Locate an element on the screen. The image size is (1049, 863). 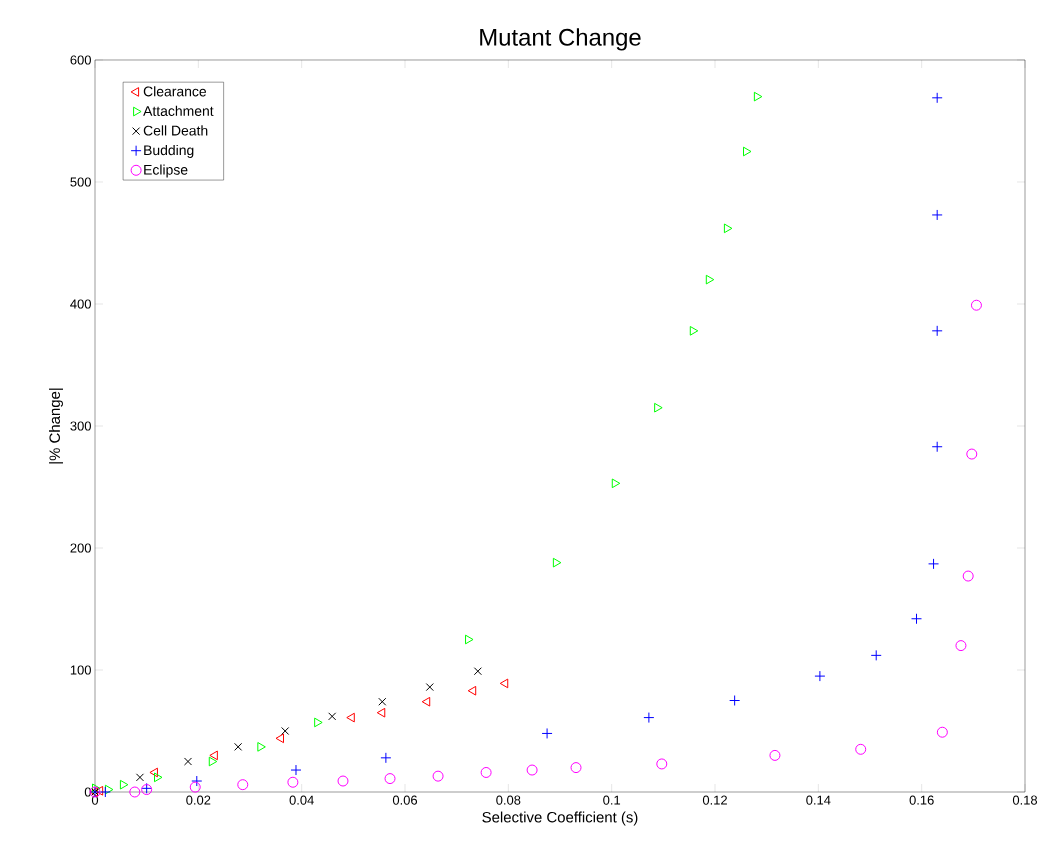
x-tick-label: 0.08 is located at coordinates (508, 800).